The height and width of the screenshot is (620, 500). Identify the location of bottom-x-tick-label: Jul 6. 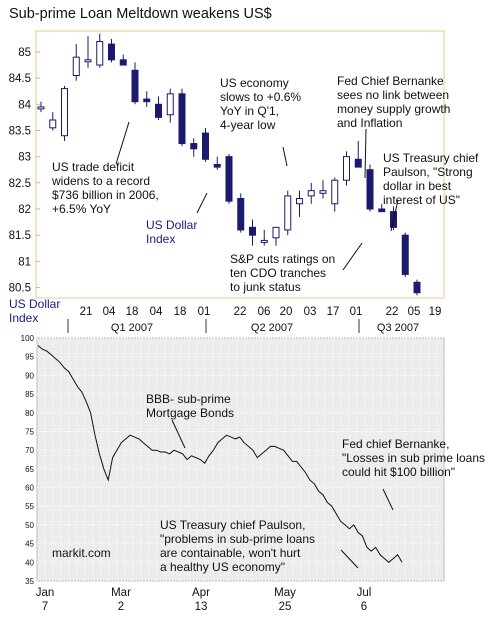
(364, 600).